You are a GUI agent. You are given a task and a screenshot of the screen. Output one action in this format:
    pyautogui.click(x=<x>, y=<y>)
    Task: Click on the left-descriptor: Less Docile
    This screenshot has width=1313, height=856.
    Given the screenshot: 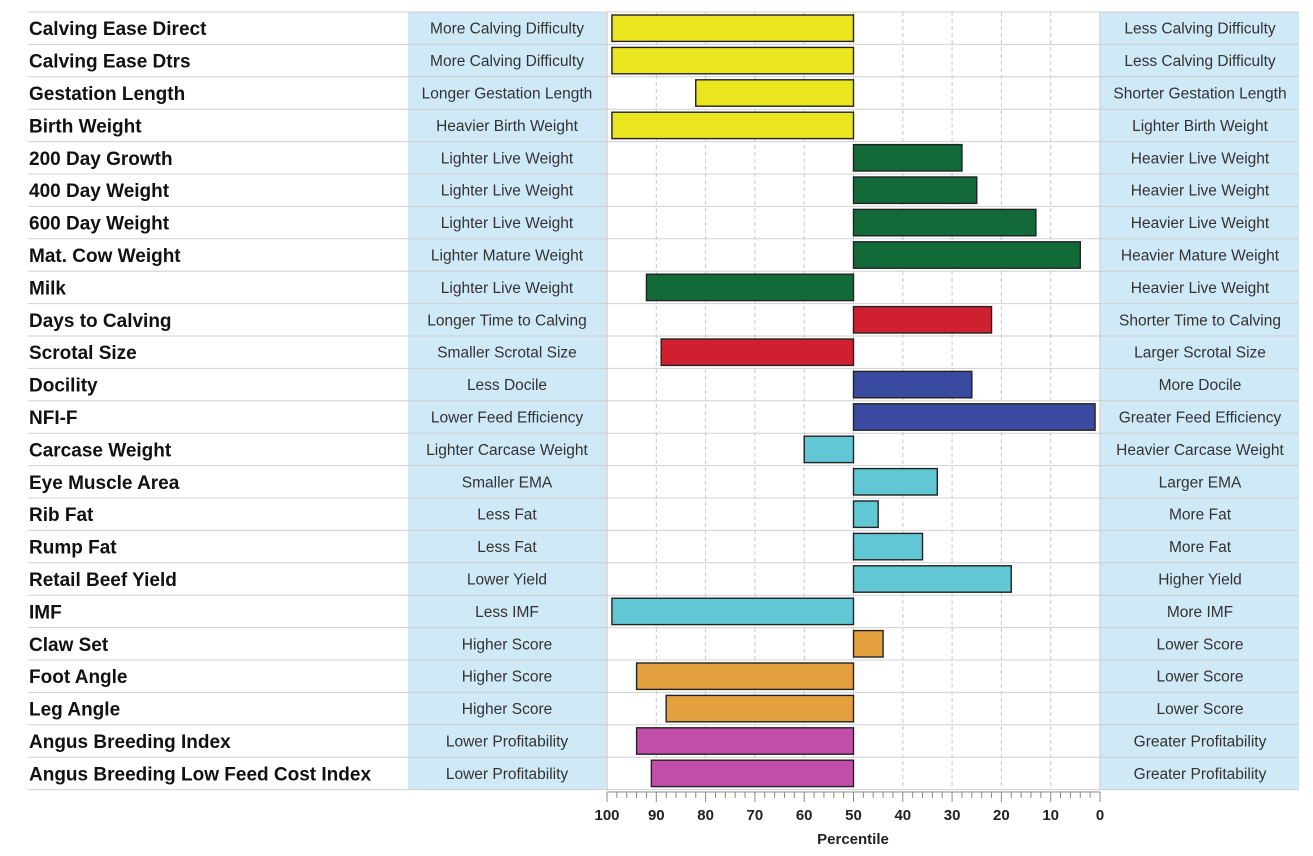 What is the action you would take?
    pyautogui.click(x=507, y=385)
    